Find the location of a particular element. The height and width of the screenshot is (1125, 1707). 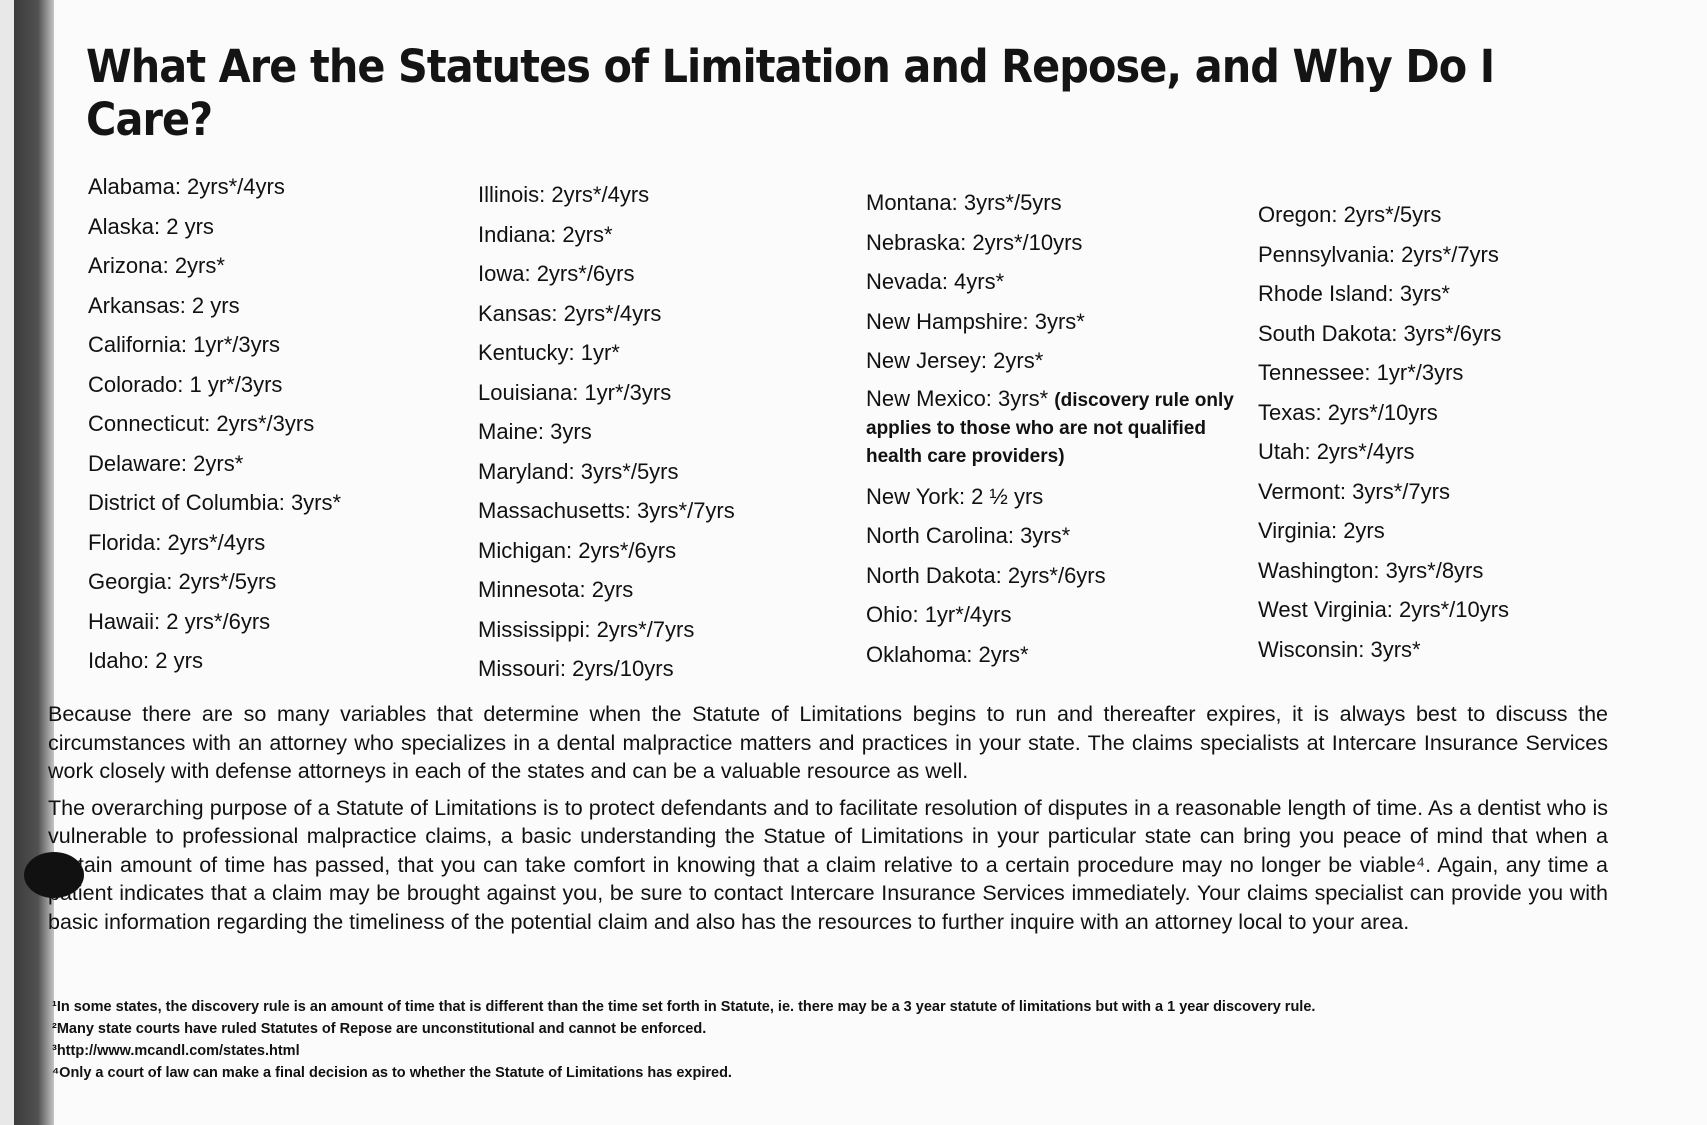

state-entry: Kansas: 2yrs*/4yrs is located at coordinates (570, 313).